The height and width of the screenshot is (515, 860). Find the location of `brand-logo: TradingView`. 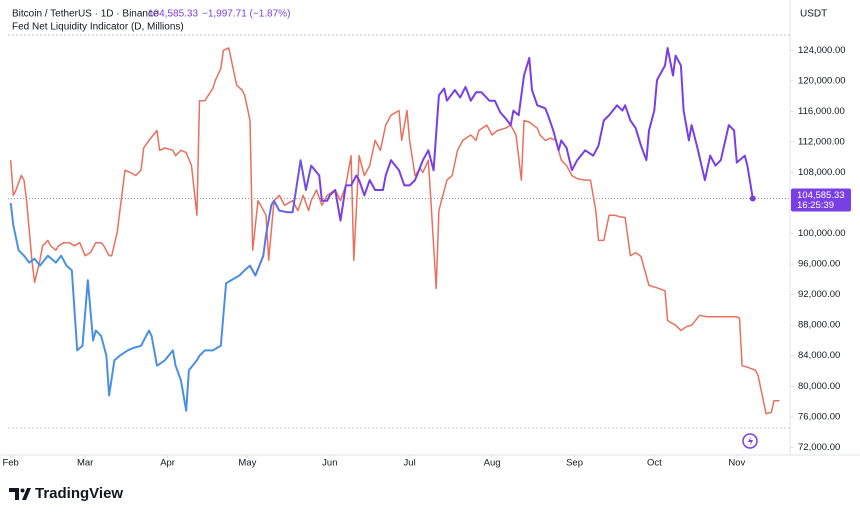

brand-logo: TradingView is located at coordinates (66, 493).